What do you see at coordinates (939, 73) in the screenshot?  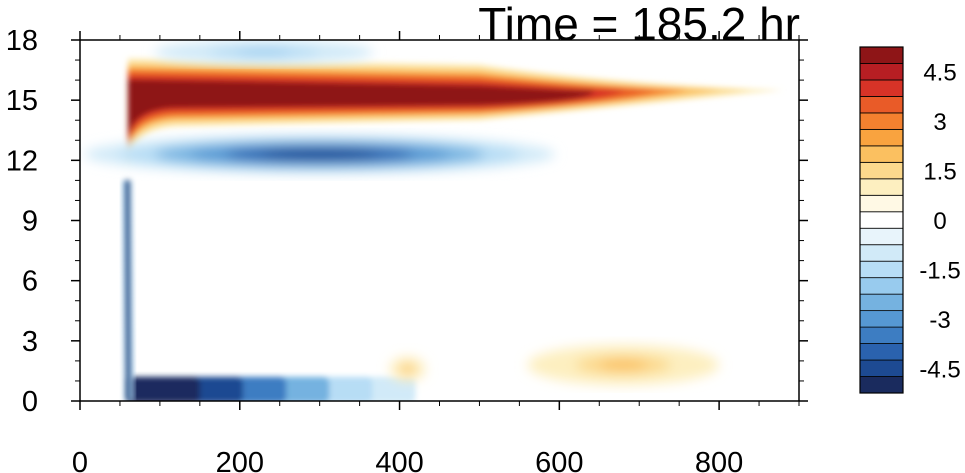 I see `colorbar-label: 4.5` at bounding box center [939, 73].